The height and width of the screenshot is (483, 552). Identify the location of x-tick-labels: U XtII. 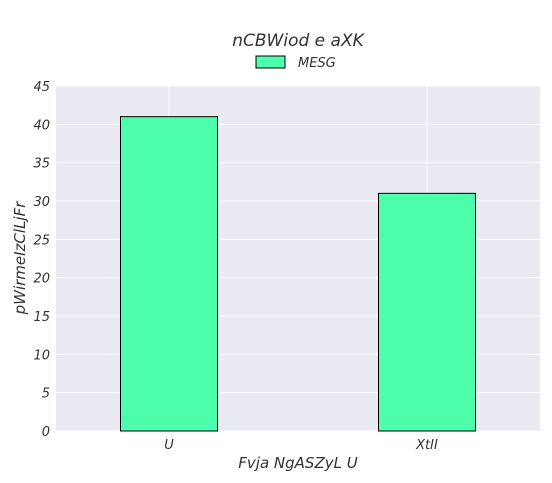
(301, 445).